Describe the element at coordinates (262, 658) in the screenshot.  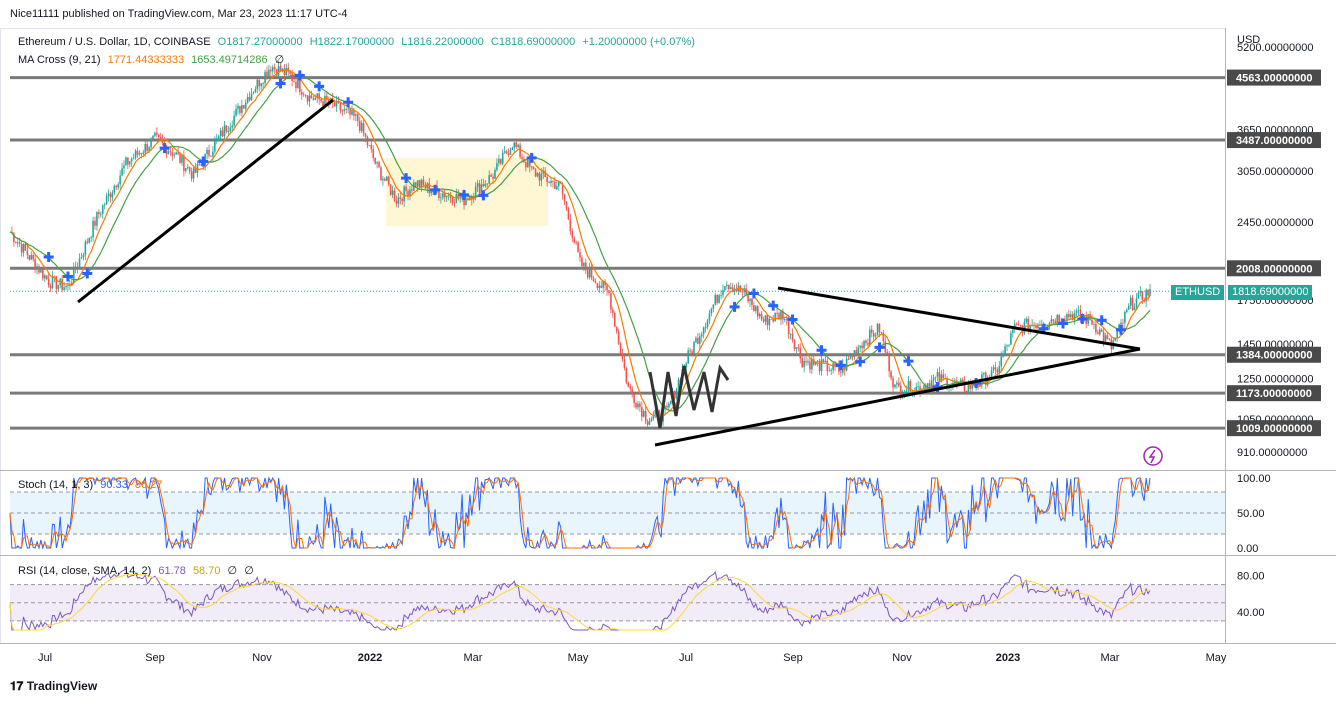
I see `time-axis-label: Nov` at that location.